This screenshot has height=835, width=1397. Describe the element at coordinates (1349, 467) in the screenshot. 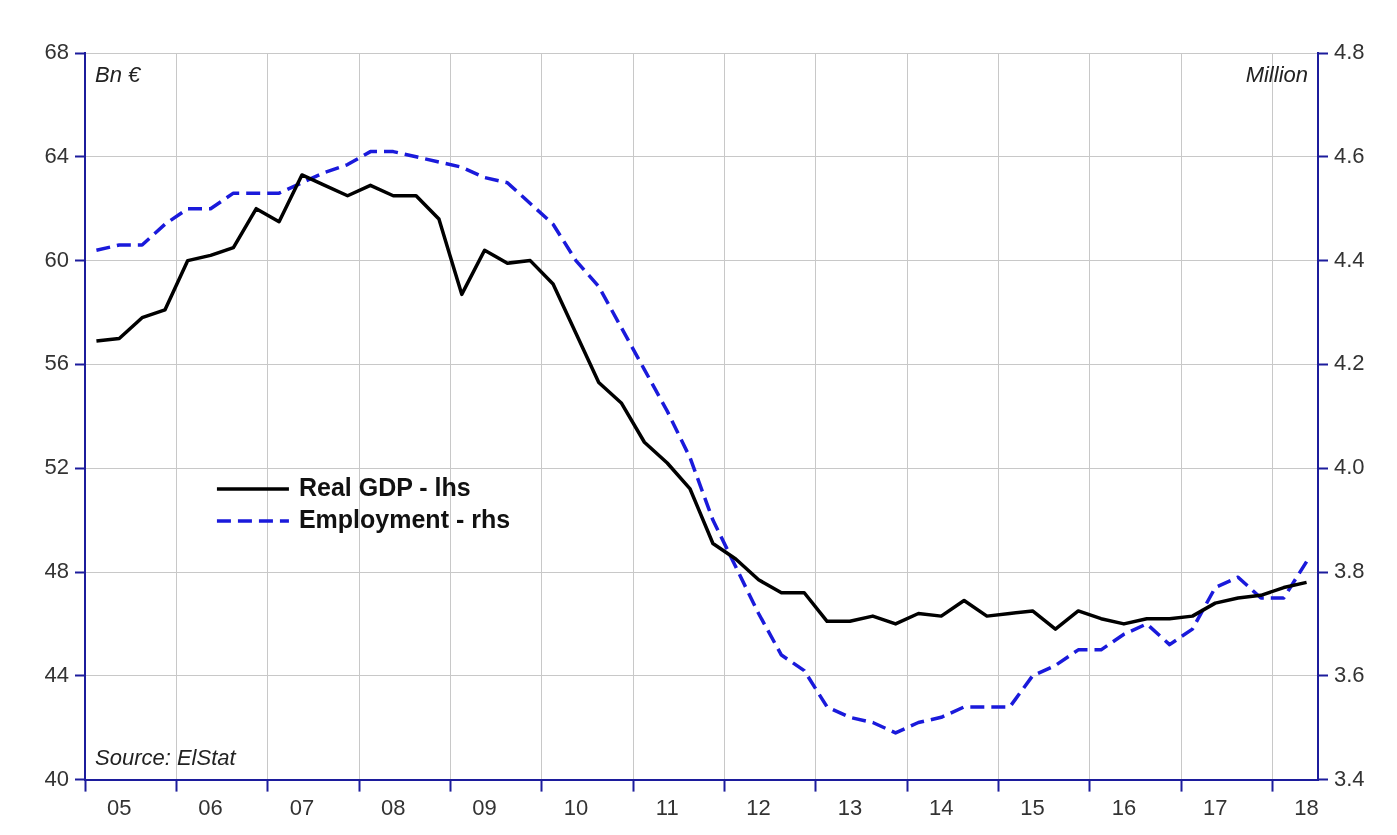

I see `y2-tick-label: 4.0` at that location.